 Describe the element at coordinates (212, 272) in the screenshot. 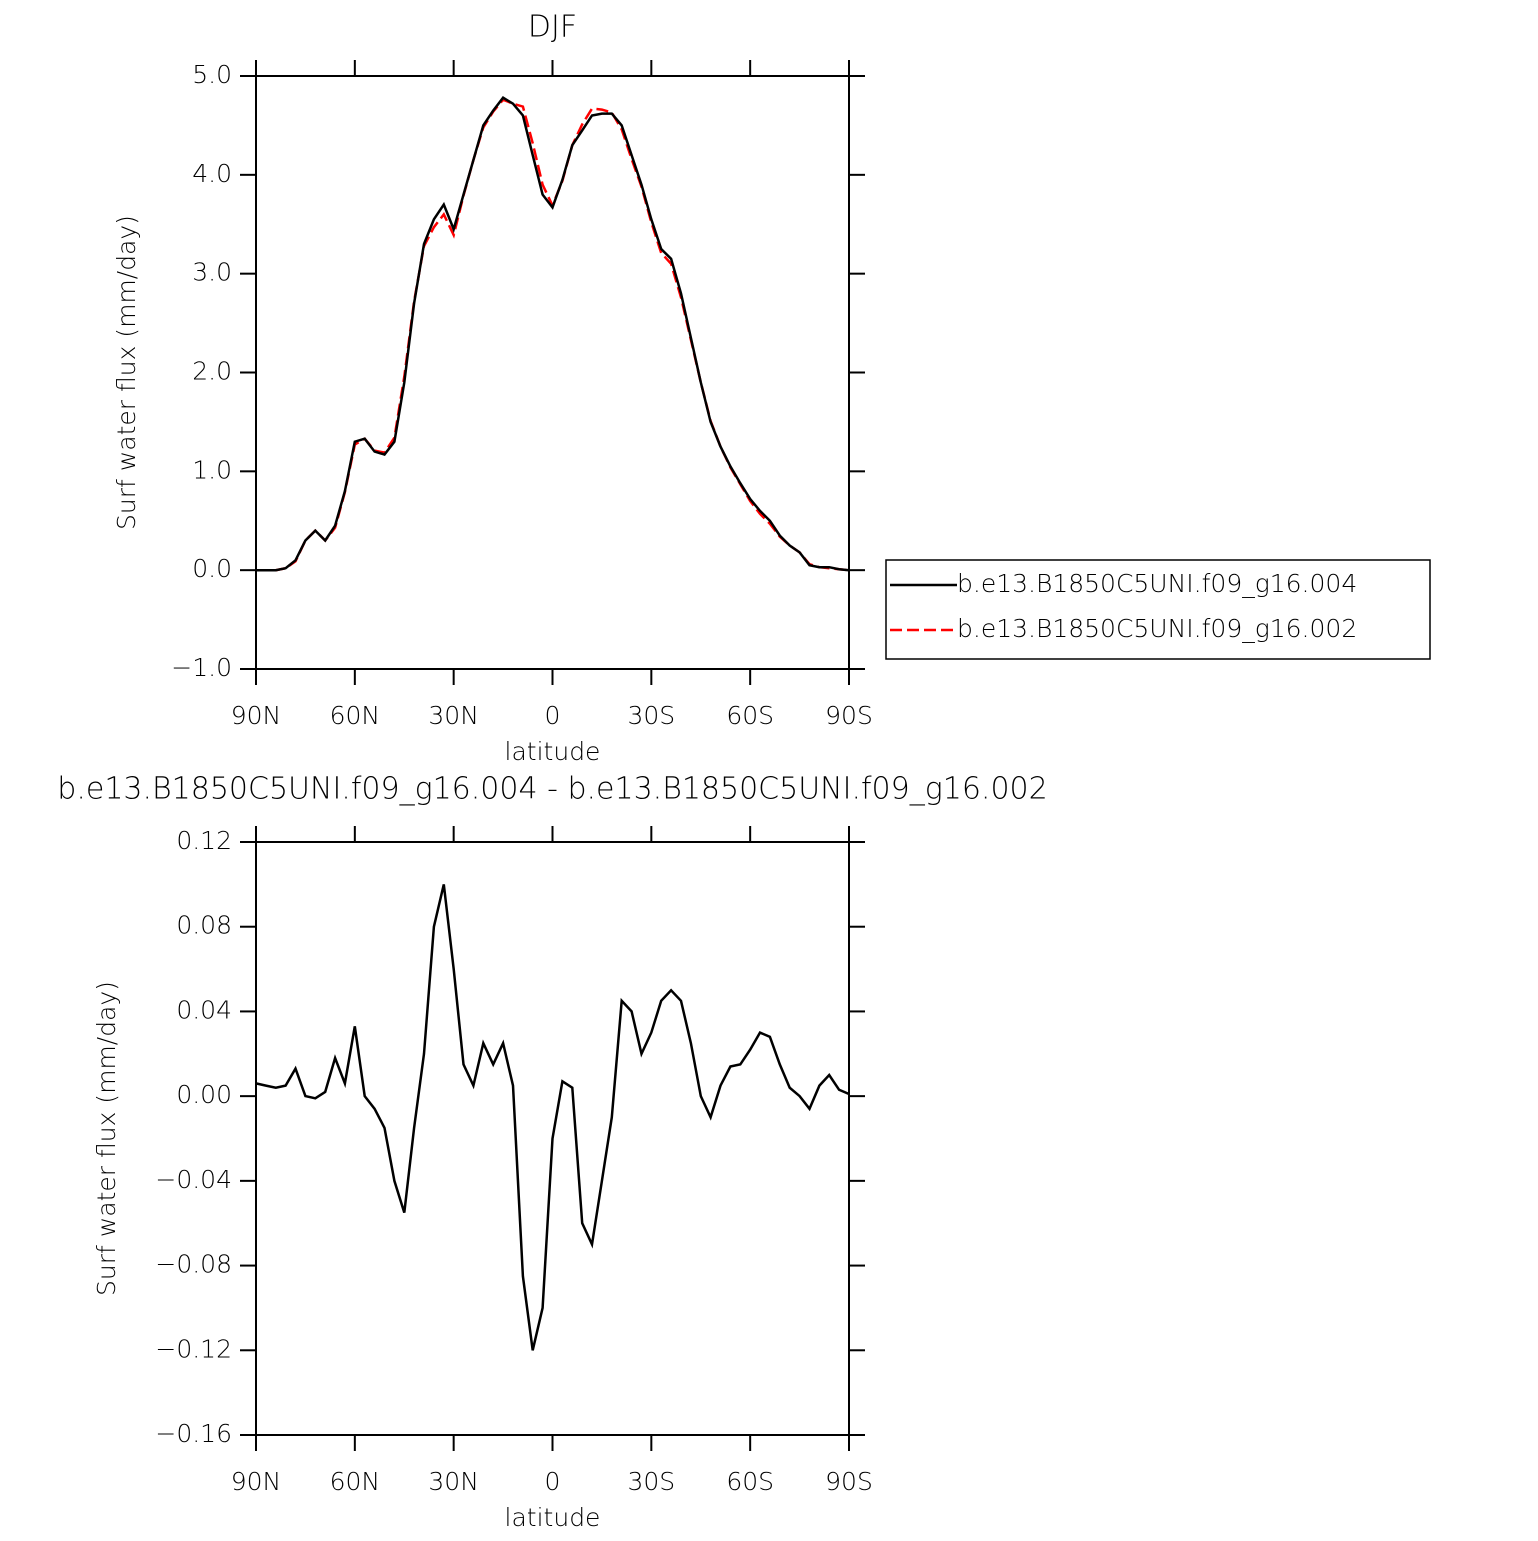

I see `y-tick-label: 3.0` at that location.